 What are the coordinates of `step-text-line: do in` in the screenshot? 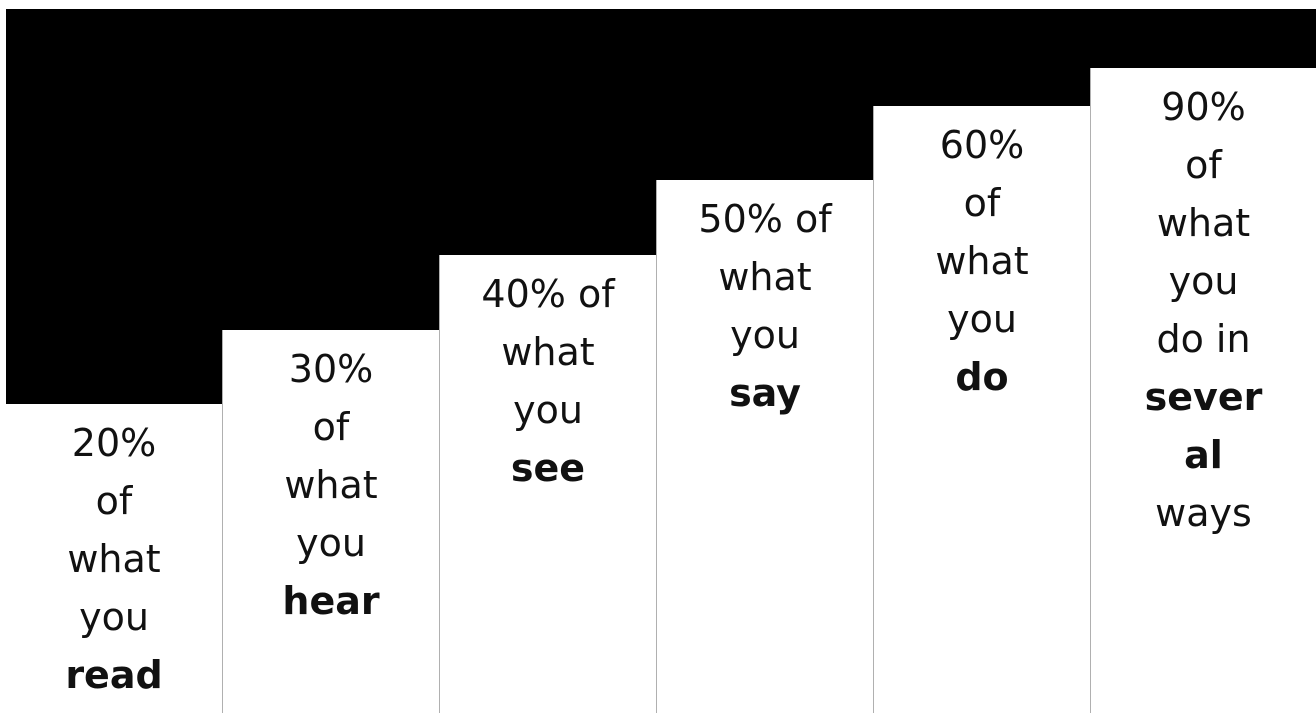 It's located at (1203, 339).